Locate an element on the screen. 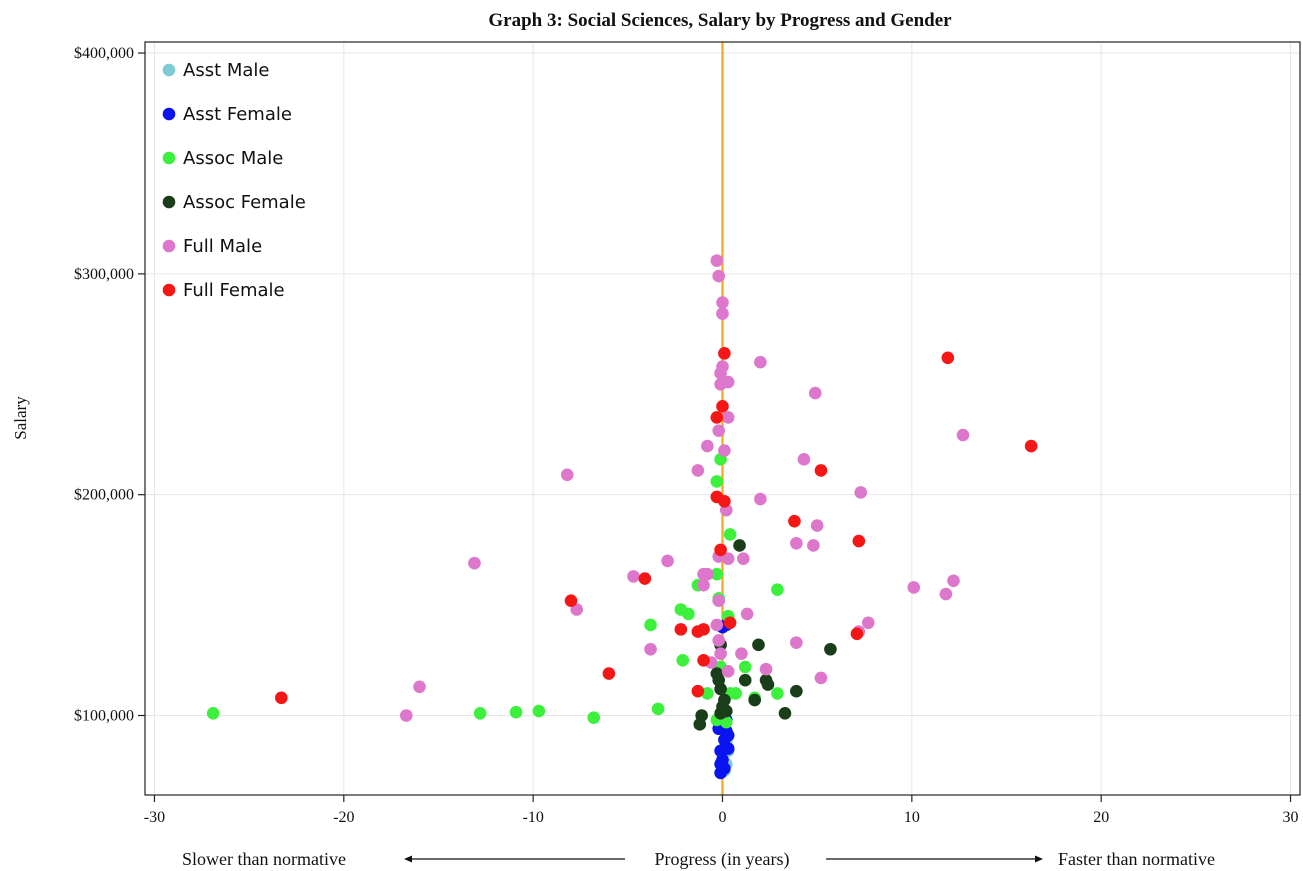  legend-label-asst-male: Asst Male is located at coordinates (226, 70).